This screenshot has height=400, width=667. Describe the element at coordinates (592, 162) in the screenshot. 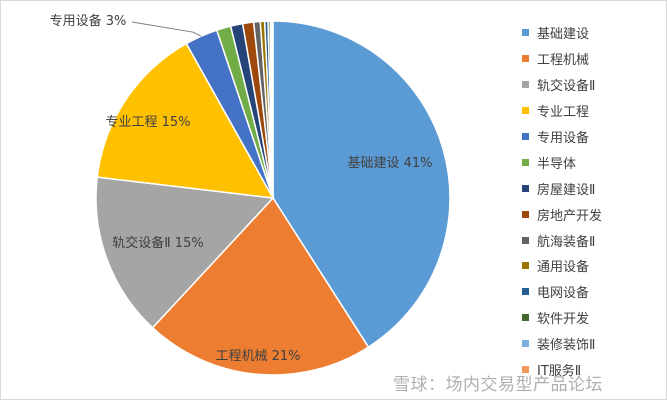

I see `legend-item-5: 半导体` at that location.